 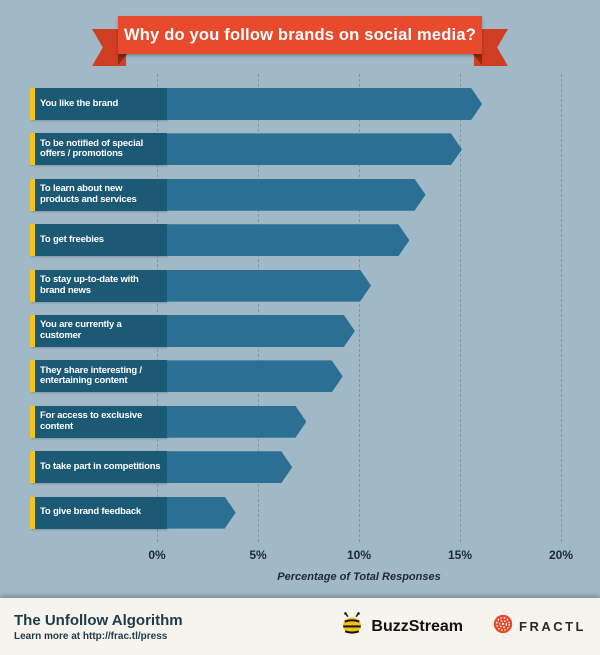 I want to click on ribbon-fold-left, so click(x=122, y=59).